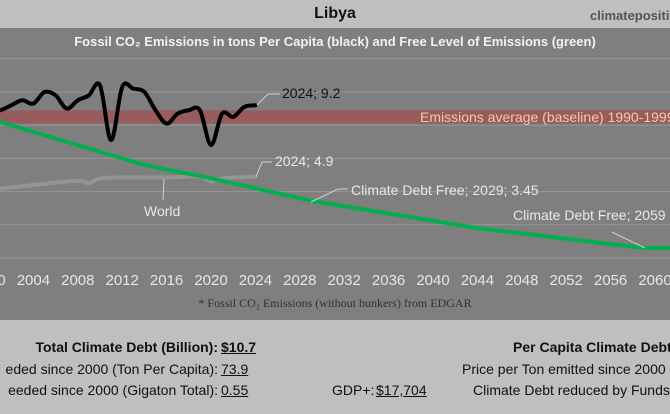 The height and width of the screenshot is (414, 670). I want to click on leader-world-end, so click(263, 169).